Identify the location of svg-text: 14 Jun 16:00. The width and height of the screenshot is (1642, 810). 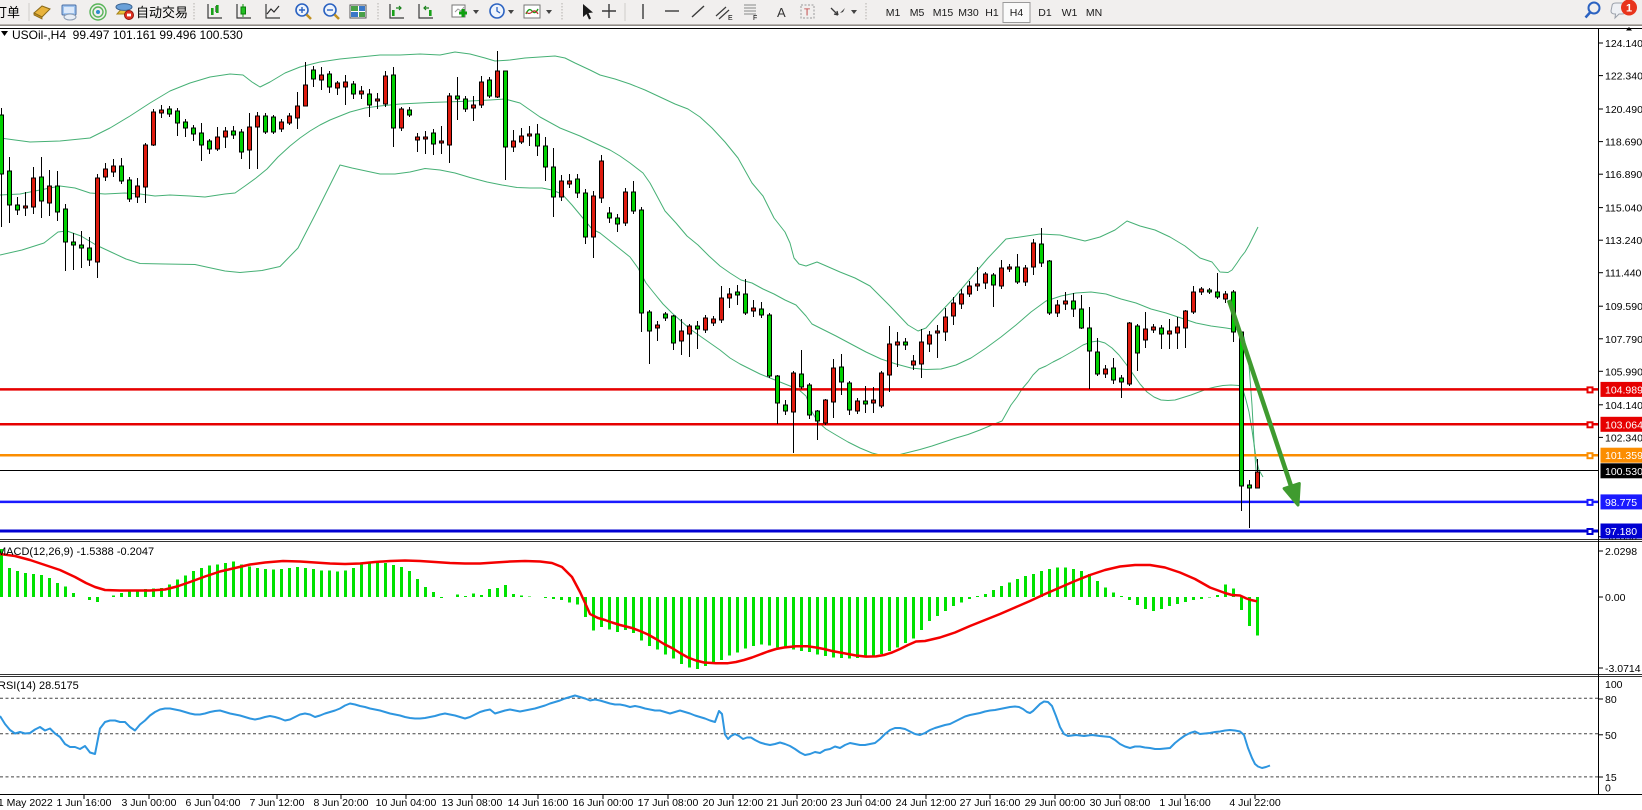
(538, 803).